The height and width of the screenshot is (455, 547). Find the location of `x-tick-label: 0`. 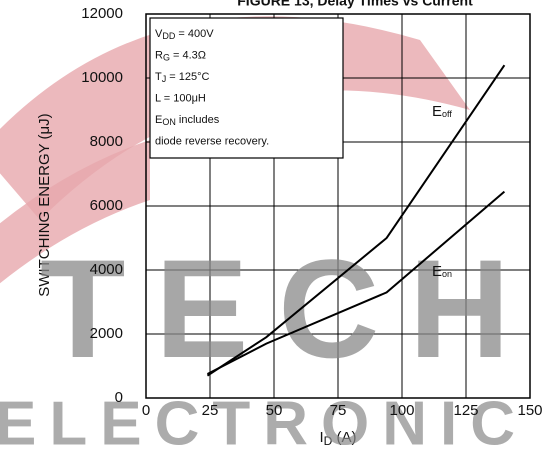

x-tick-label: 0 is located at coordinates (146, 410).